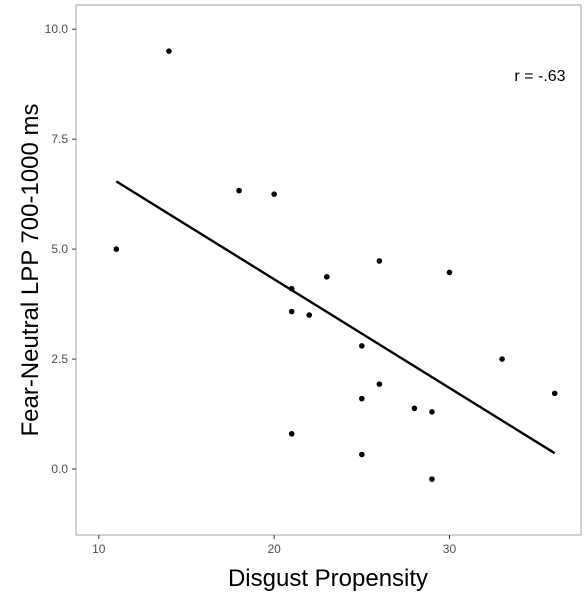 Image resolution: width=587 pixels, height=599 pixels. Describe the element at coordinates (450, 549) in the screenshot. I see `x-tick-label: 30` at that location.